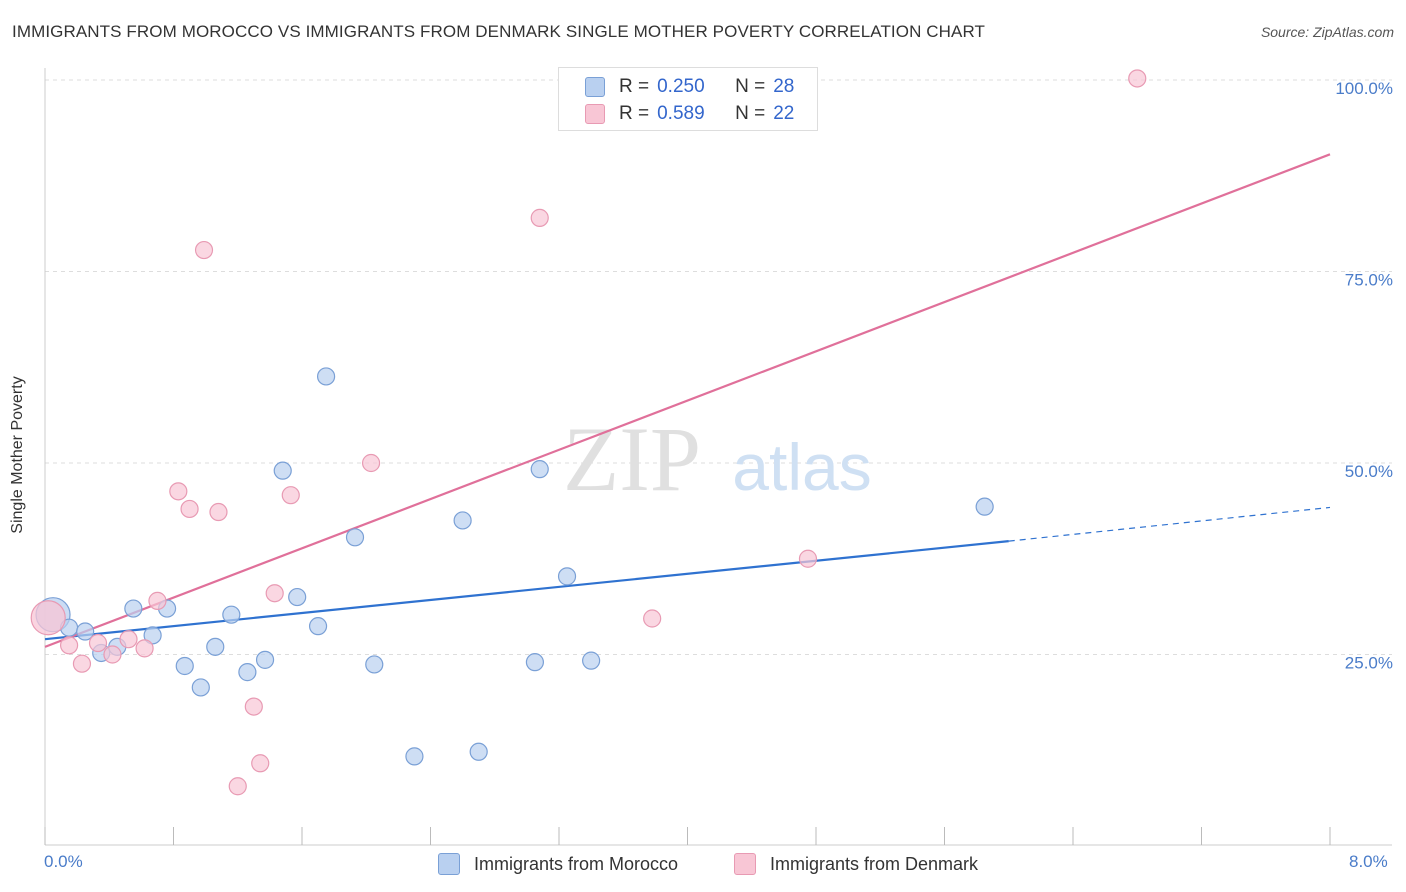 This screenshot has height=892, width=1406. What do you see at coordinates (17, 455) in the screenshot?
I see `y-axis-label: Single Mother Poverty` at bounding box center [17, 455].